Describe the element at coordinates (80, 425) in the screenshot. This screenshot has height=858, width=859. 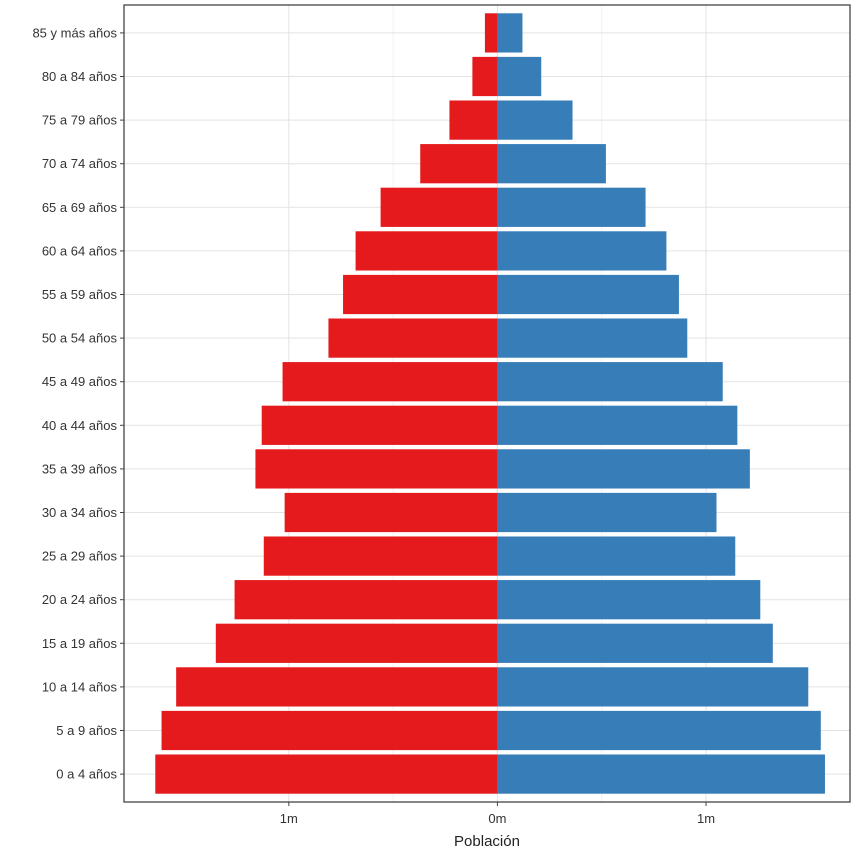
I see `y-tick-label: 40 a 44 años` at that location.